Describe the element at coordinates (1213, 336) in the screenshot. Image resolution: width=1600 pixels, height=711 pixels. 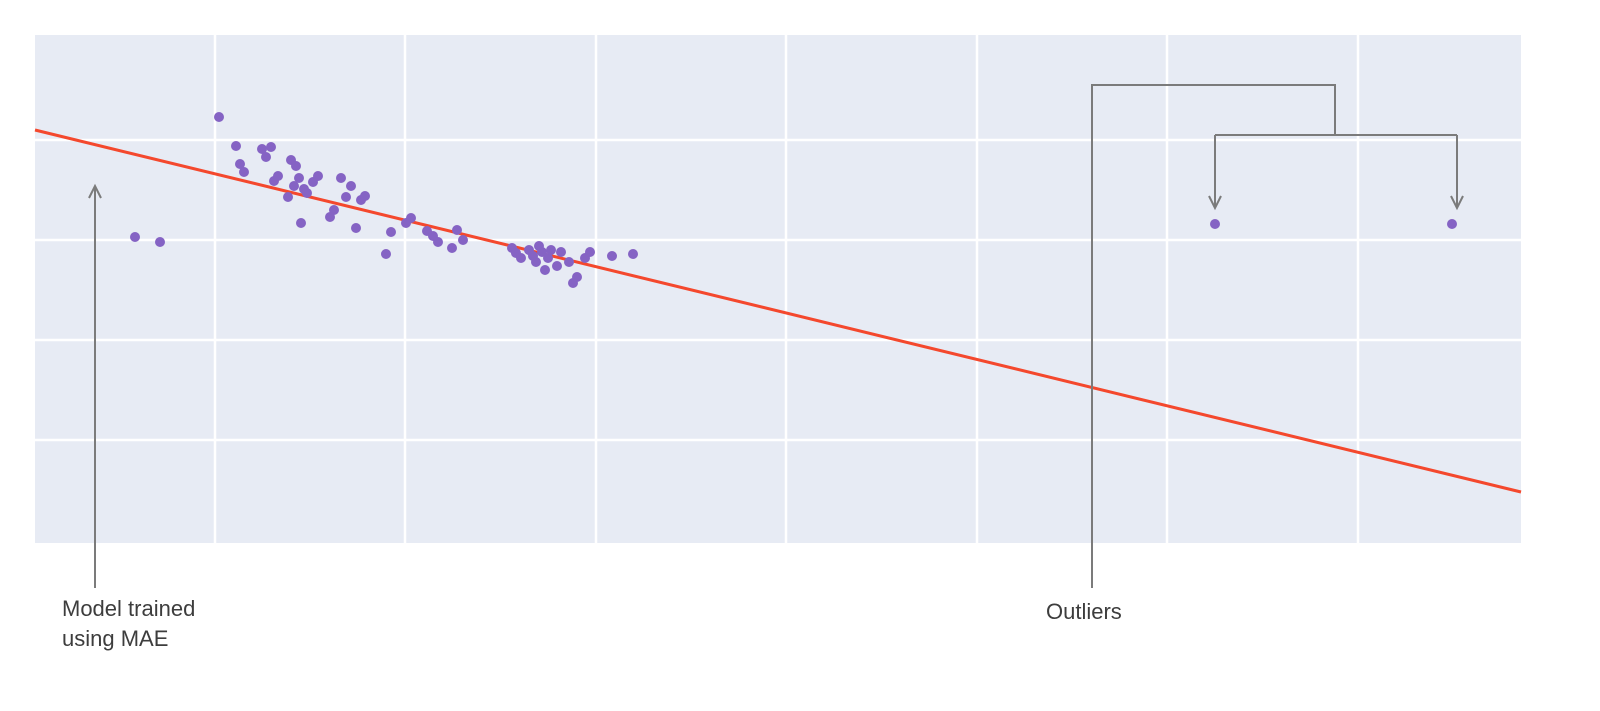
I see `outliers-bracket-stem` at that location.